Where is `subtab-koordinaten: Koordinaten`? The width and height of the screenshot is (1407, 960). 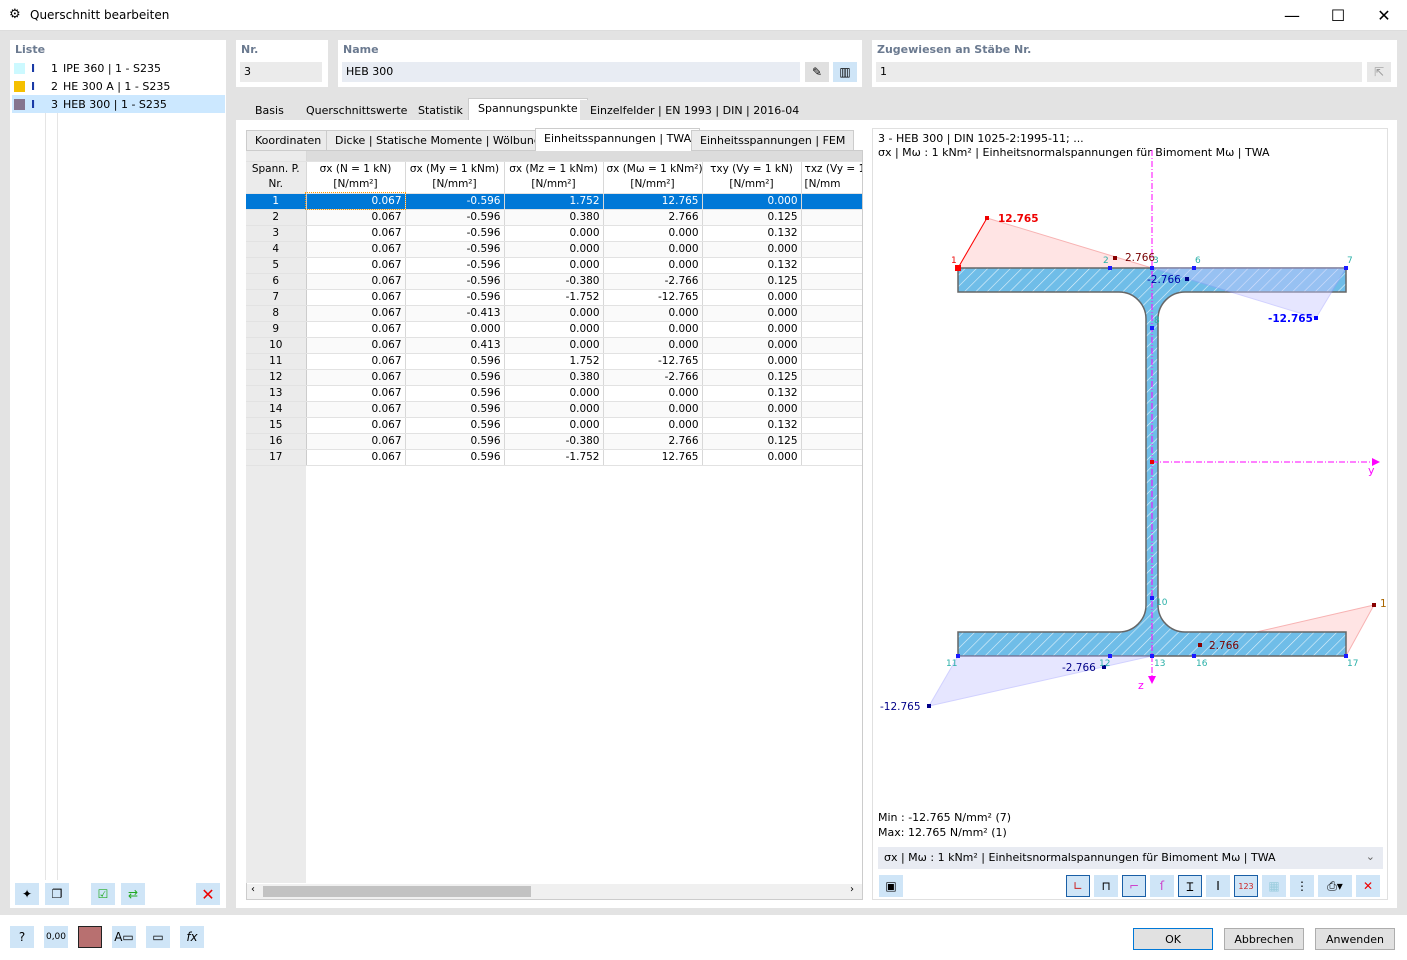 subtab-koordinaten: Koordinaten is located at coordinates (288, 140).